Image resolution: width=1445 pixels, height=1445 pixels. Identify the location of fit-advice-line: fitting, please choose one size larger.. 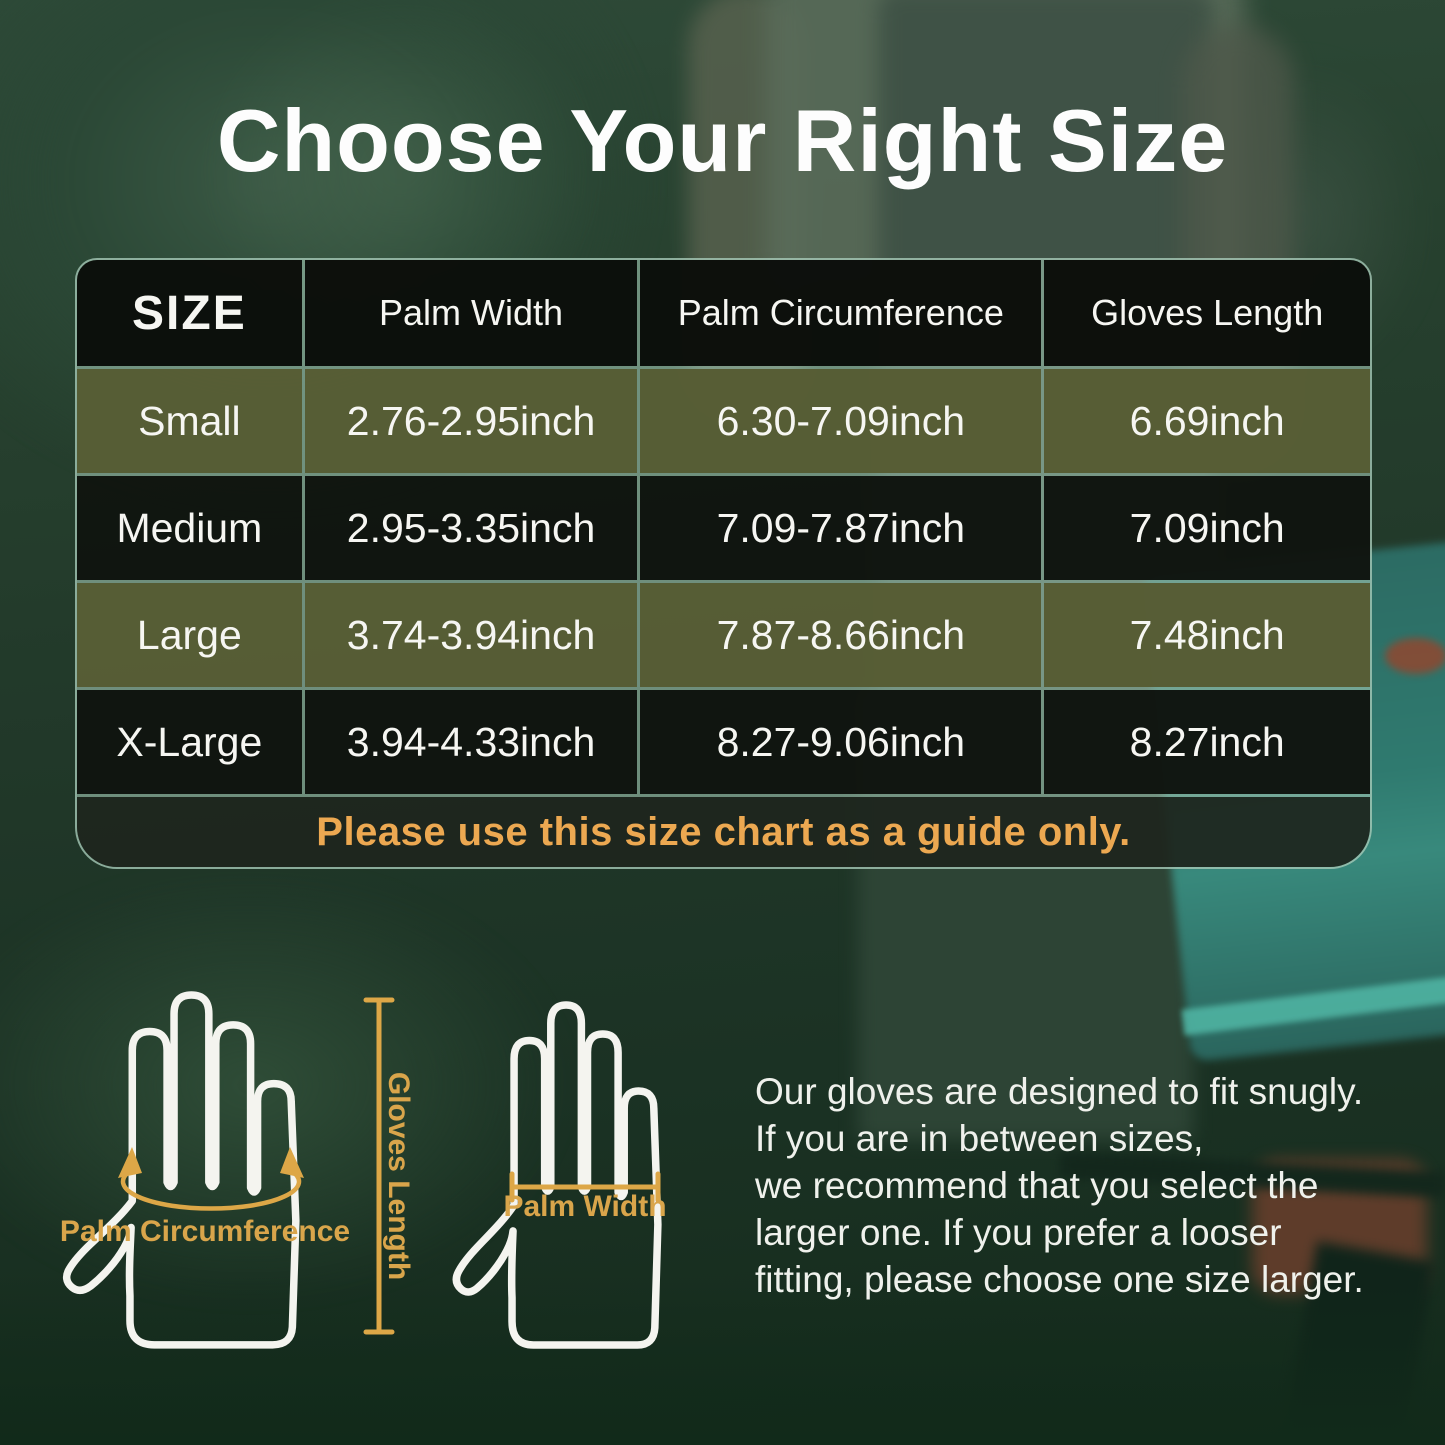
(1059, 1279).